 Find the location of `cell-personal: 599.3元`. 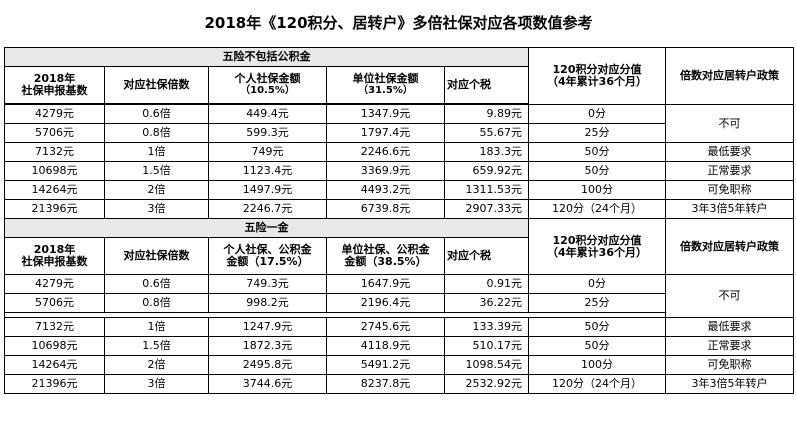

cell-personal: 599.3元 is located at coordinates (267, 133).